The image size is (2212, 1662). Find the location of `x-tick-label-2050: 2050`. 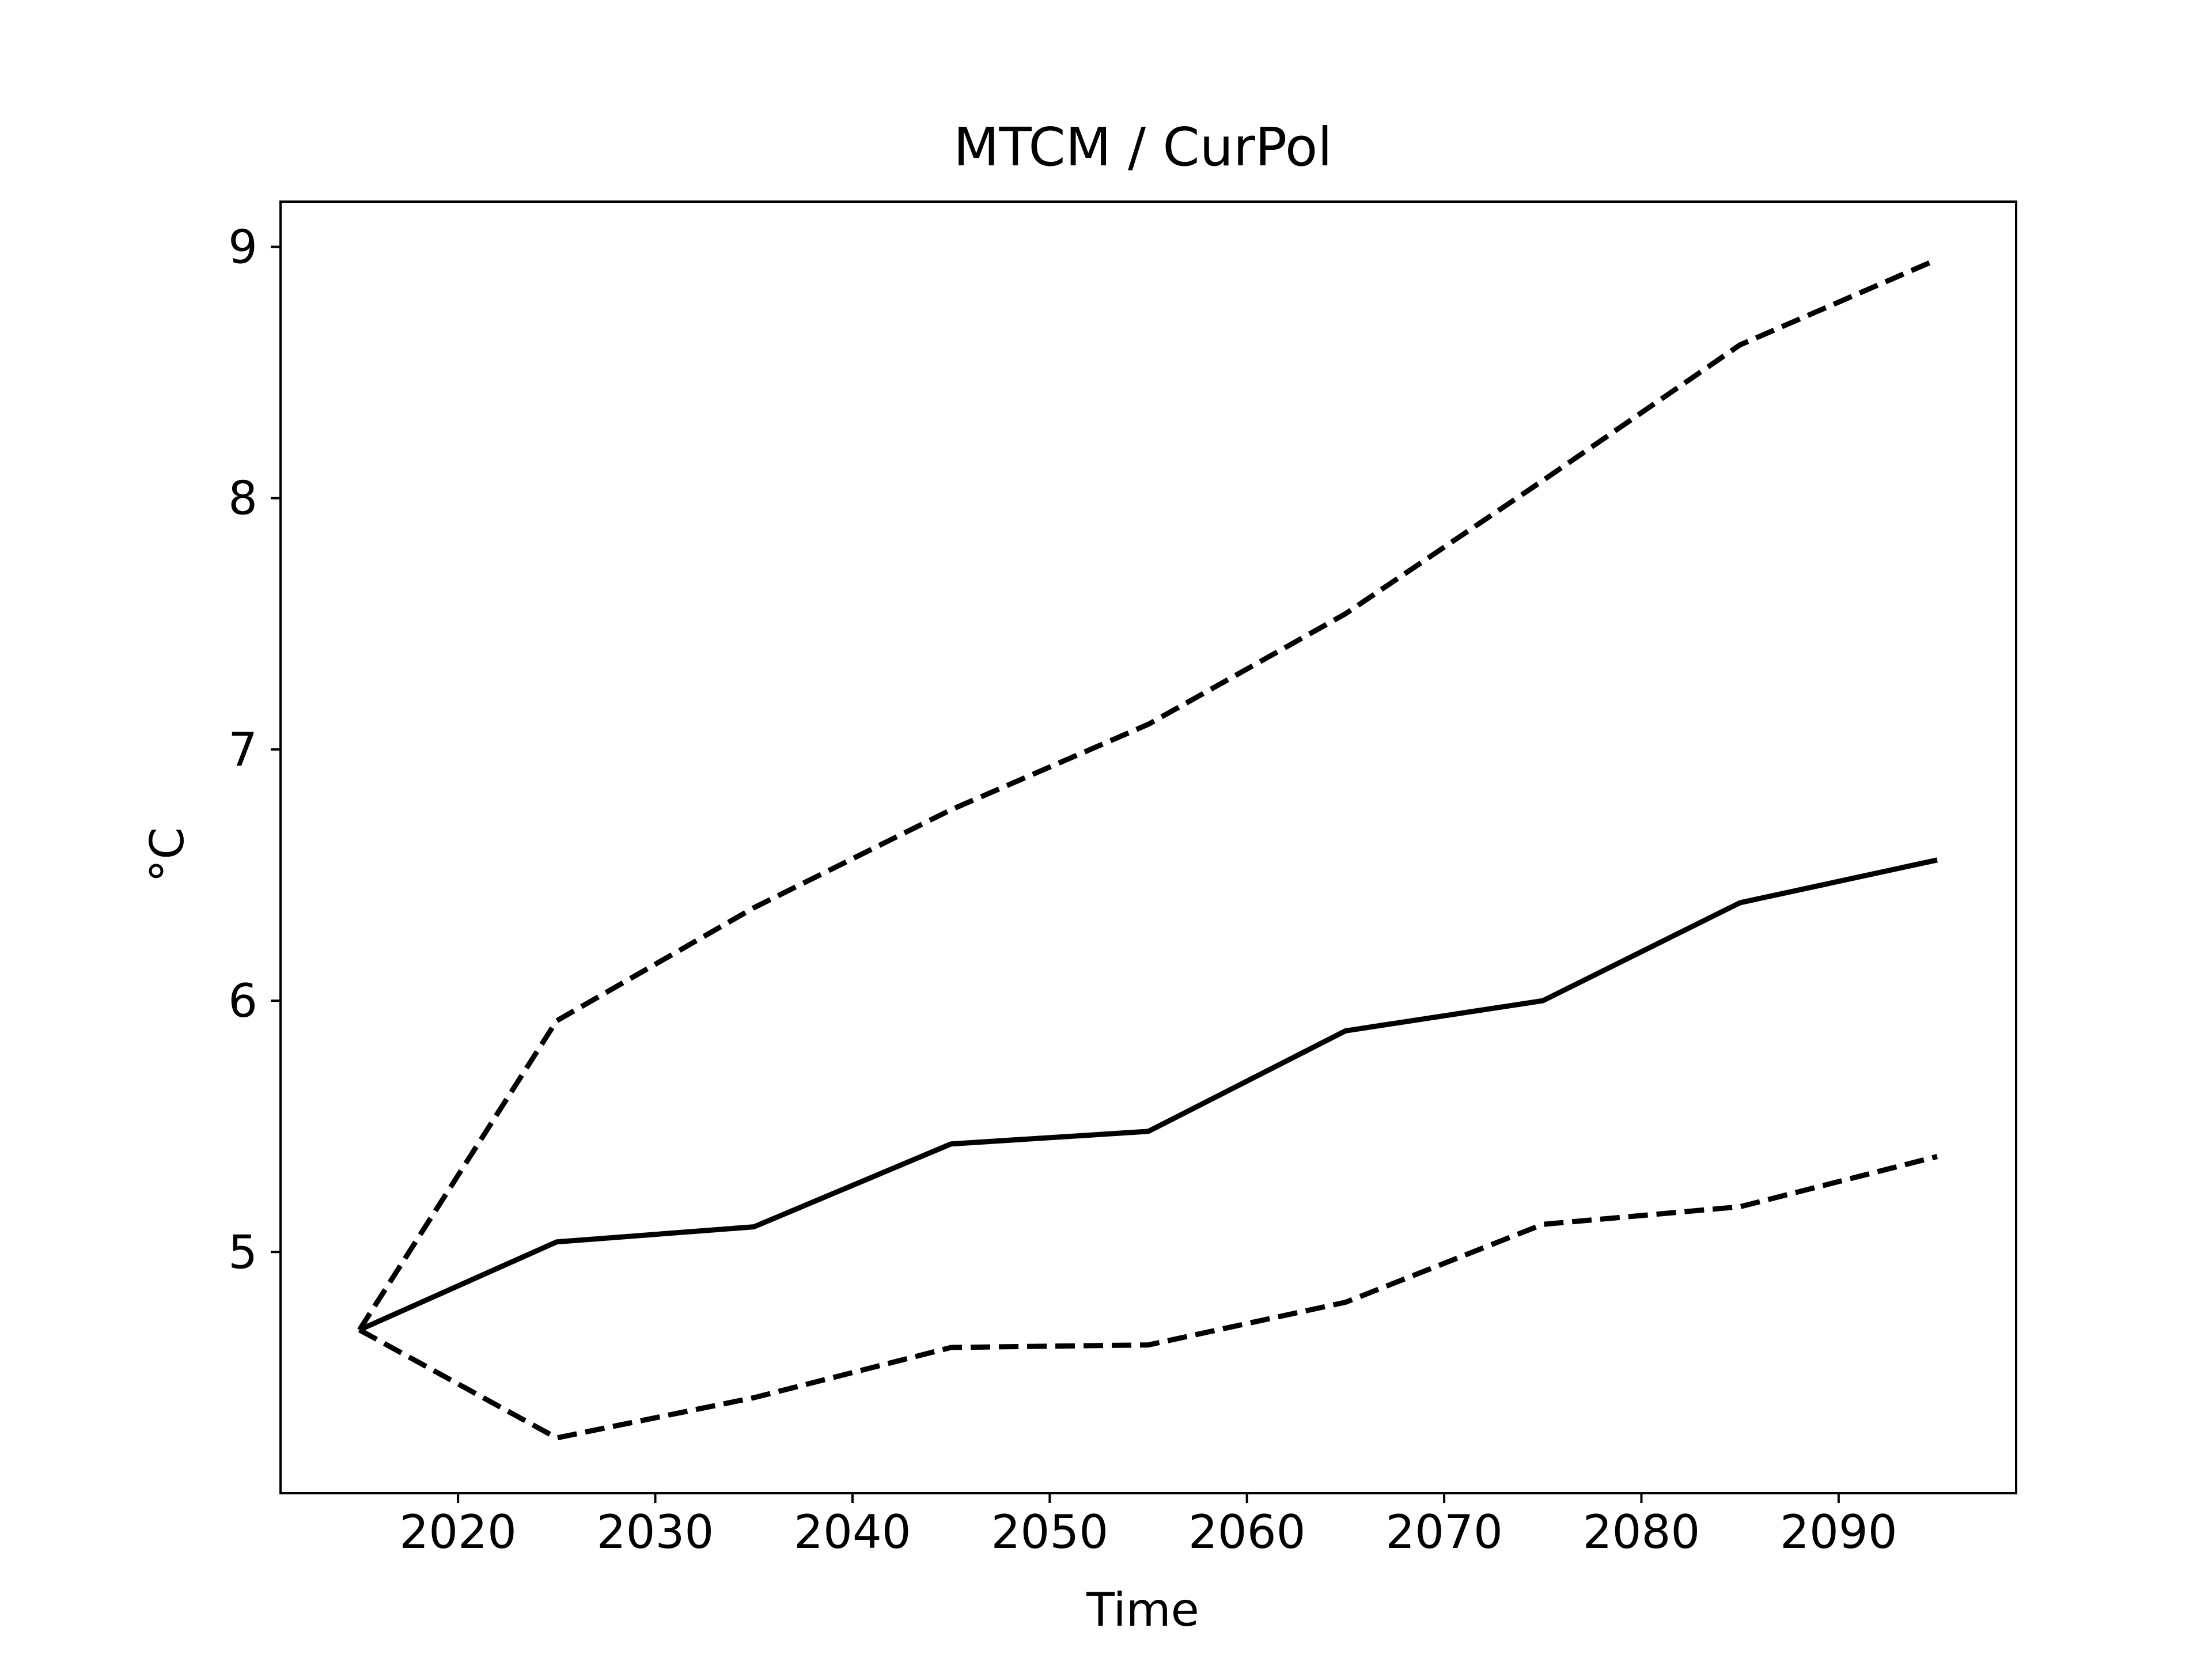

x-tick-label-2050: 2050 is located at coordinates (1050, 1532).